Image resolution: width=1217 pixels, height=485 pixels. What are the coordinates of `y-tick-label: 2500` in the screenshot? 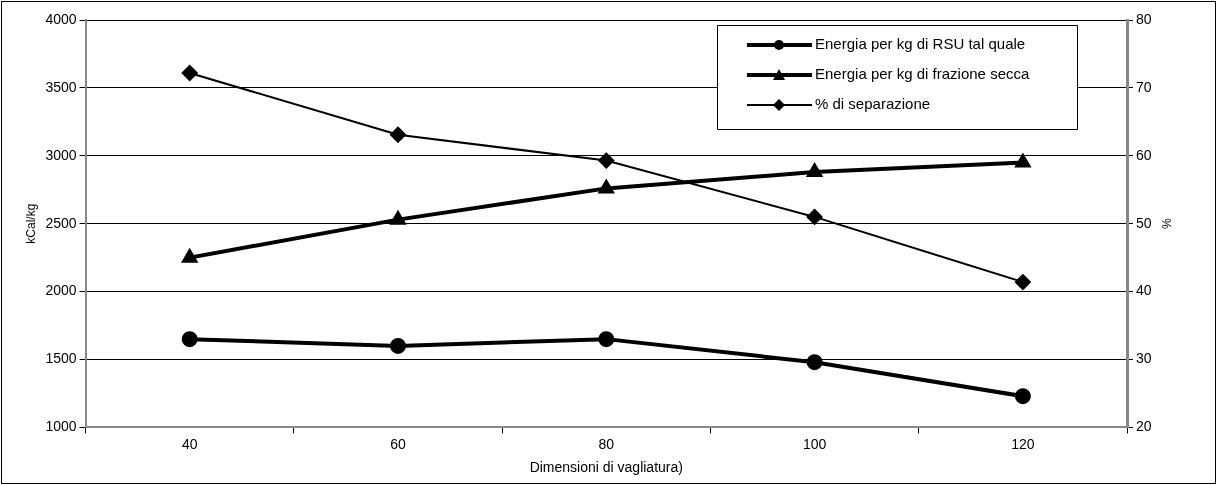 It's located at (61, 222).